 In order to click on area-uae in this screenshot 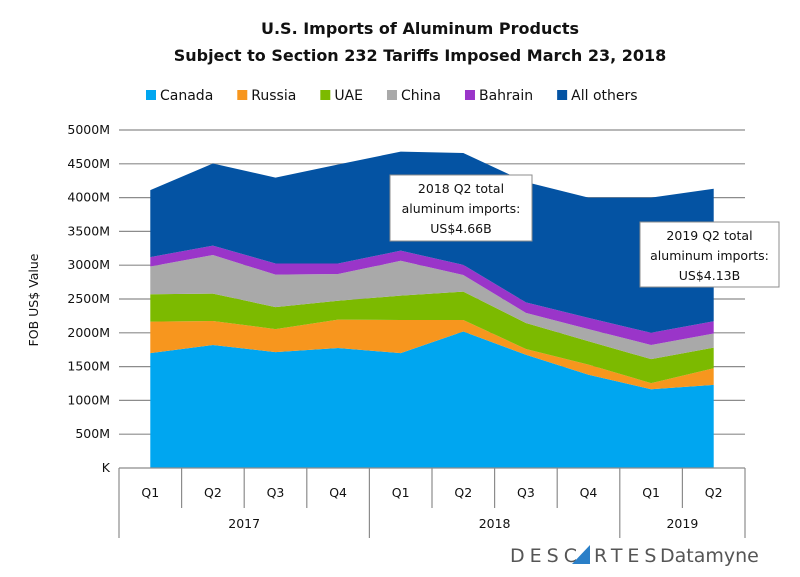, I will do `click(432, 337)`.